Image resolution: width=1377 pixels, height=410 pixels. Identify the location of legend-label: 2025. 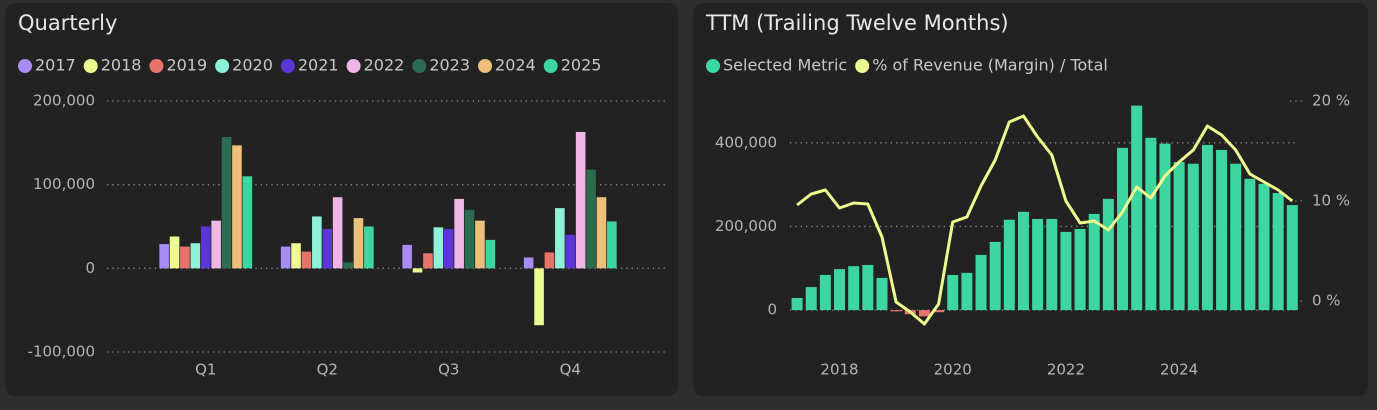
(581, 65).